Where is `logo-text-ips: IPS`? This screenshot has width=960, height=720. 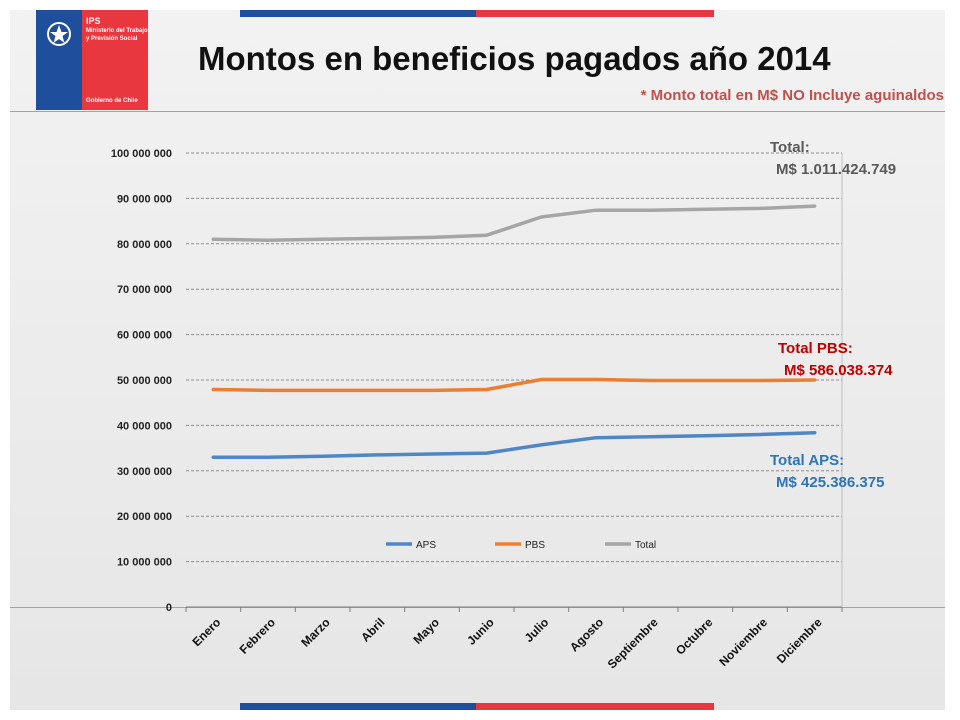
logo-text-ips: IPS is located at coordinates (93, 21).